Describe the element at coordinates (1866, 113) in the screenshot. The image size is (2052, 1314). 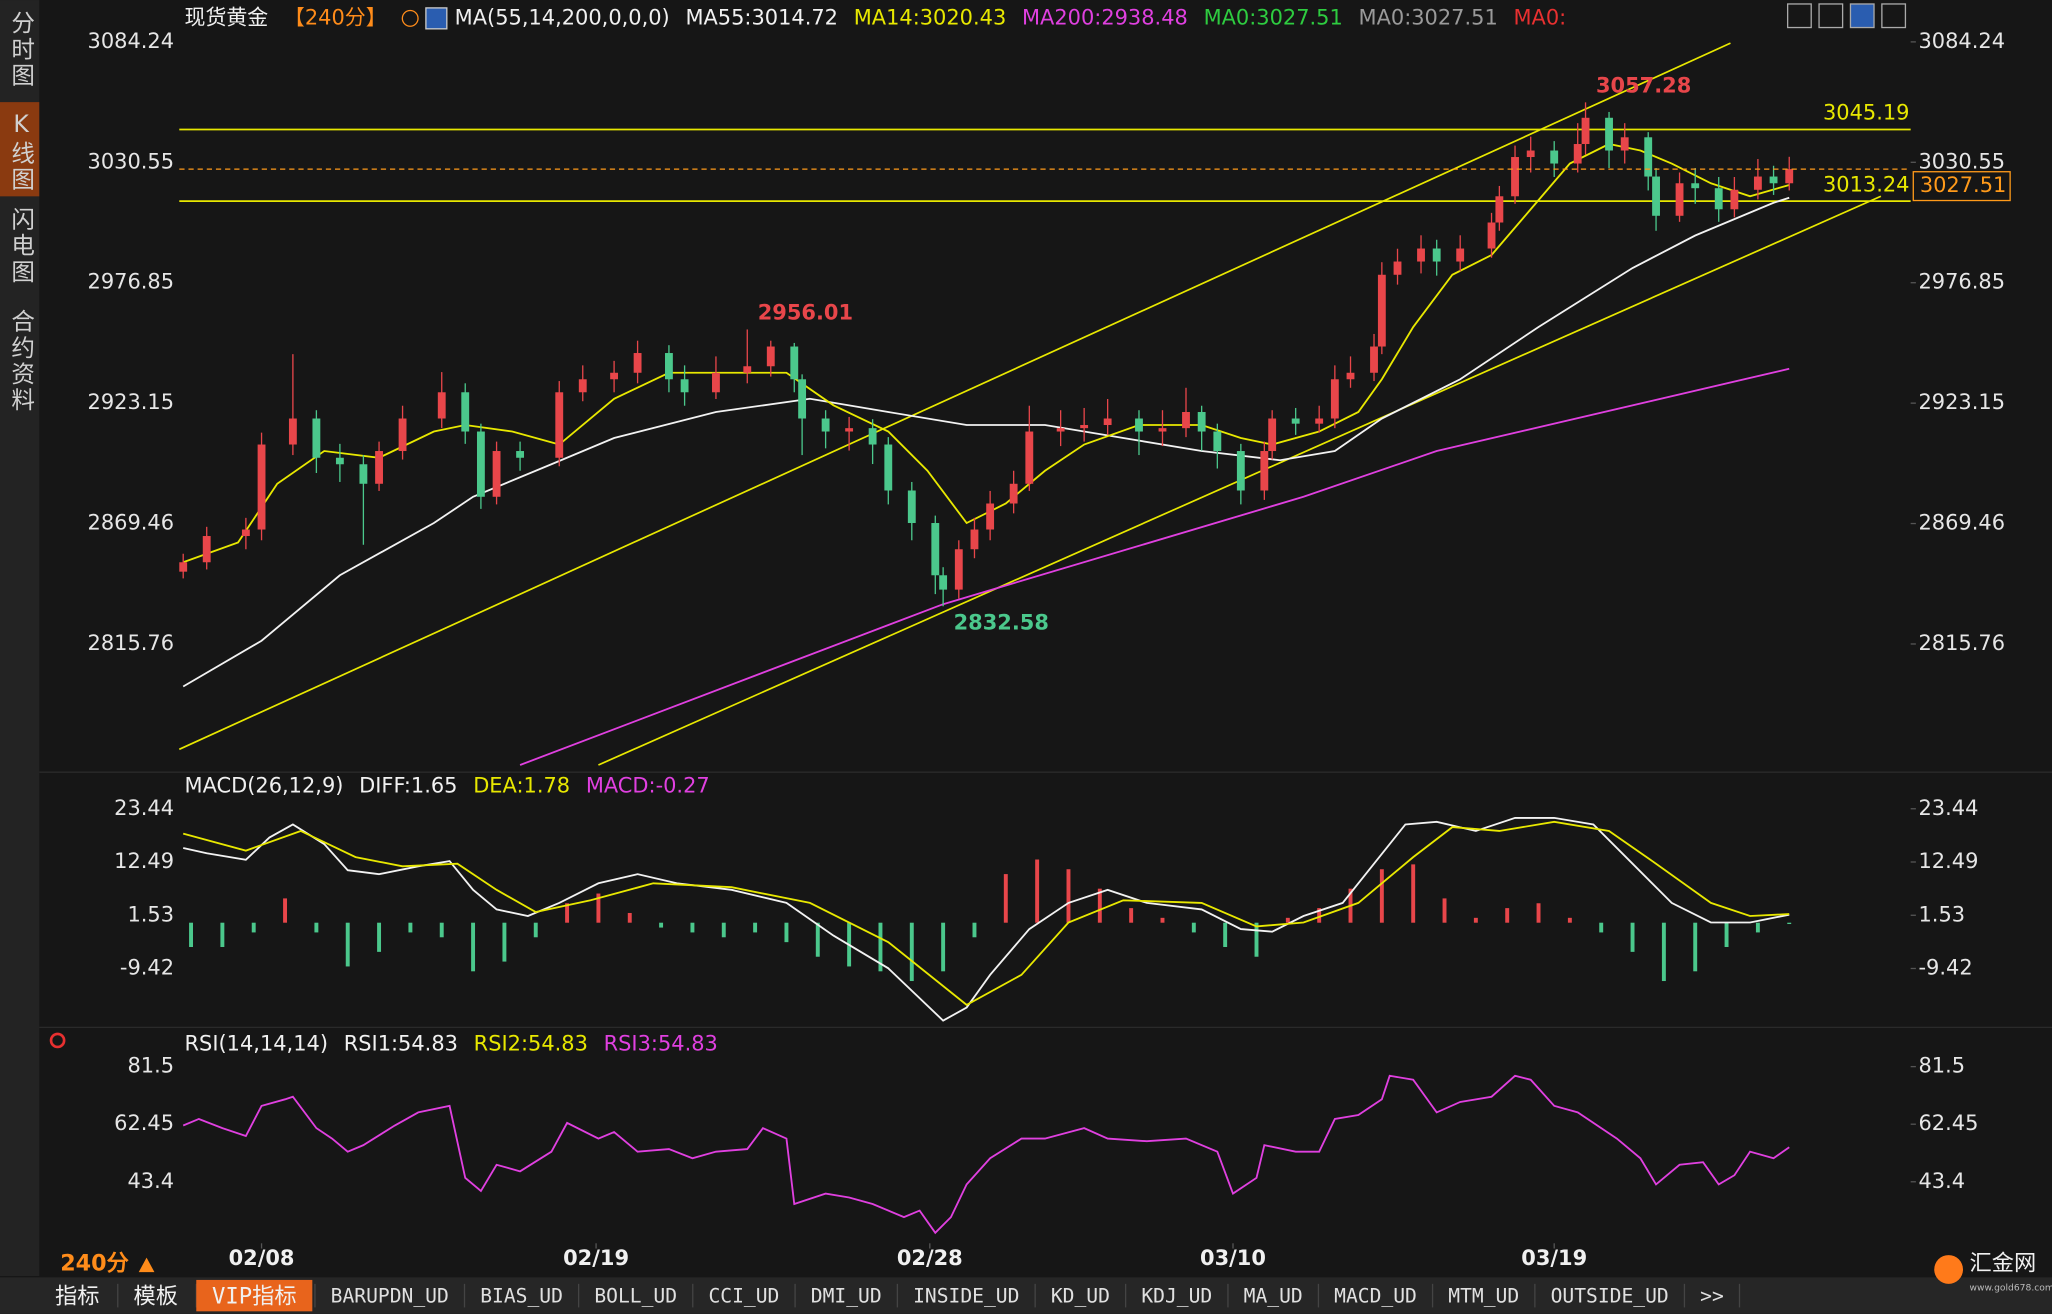
I see `horizontal-line-label: 3045.19` at that location.